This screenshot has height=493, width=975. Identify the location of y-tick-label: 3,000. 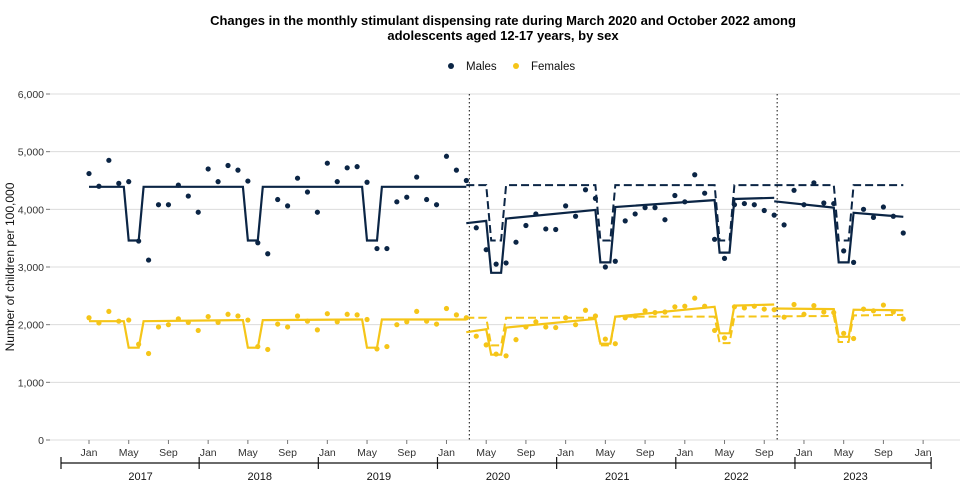
(31, 268).